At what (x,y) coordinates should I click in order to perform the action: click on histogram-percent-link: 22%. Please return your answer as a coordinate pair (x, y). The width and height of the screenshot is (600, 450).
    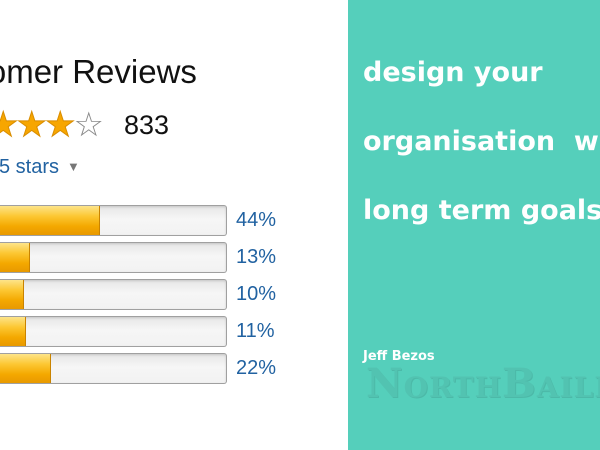
    Looking at the image, I should click on (256, 368).